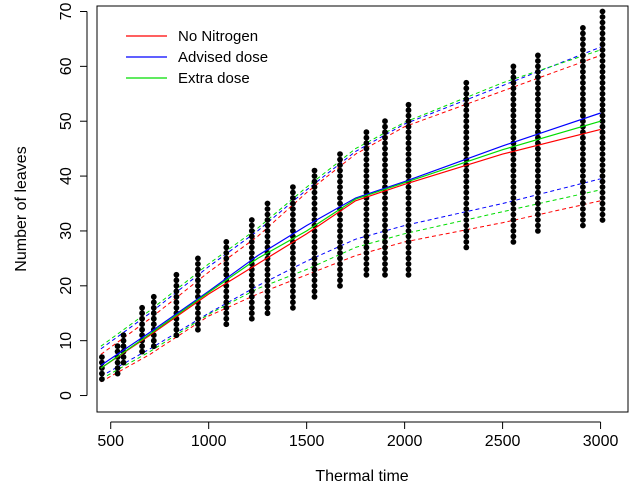  I want to click on x-axis-label: Thermal time, so click(361, 476).